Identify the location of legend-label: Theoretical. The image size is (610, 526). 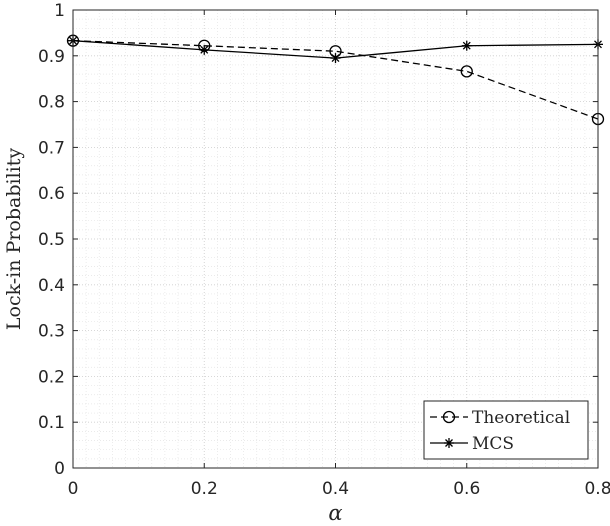
(521, 418).